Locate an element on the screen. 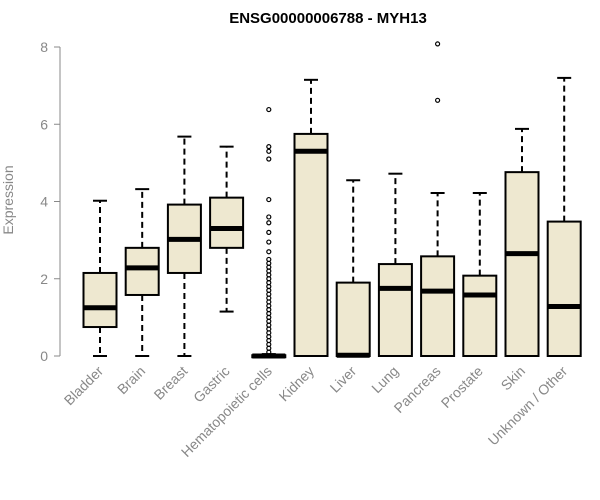 The width and height of the screenshot is (600, 500). box-kidney is located at coordinates (311, 217).